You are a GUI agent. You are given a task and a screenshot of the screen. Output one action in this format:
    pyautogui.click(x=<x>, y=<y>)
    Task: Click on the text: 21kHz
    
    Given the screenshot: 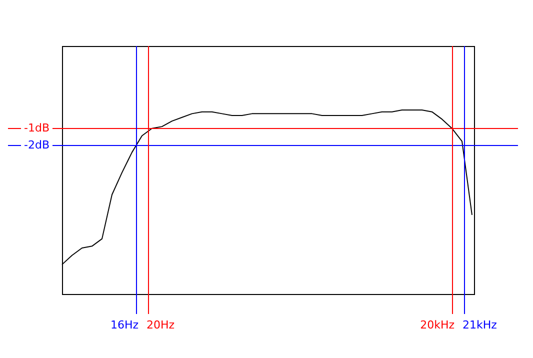 What is the action you would take?
    pyautogui.click(x=480, y=325)
    